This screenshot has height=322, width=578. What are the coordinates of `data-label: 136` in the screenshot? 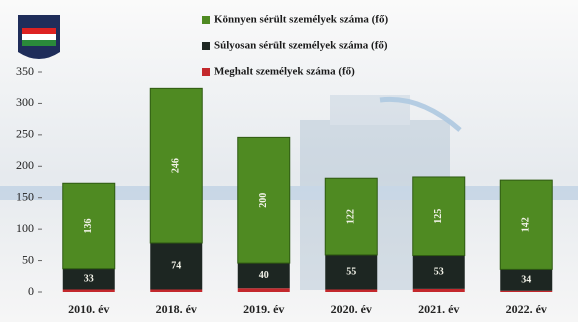 It's located at (88, 226).